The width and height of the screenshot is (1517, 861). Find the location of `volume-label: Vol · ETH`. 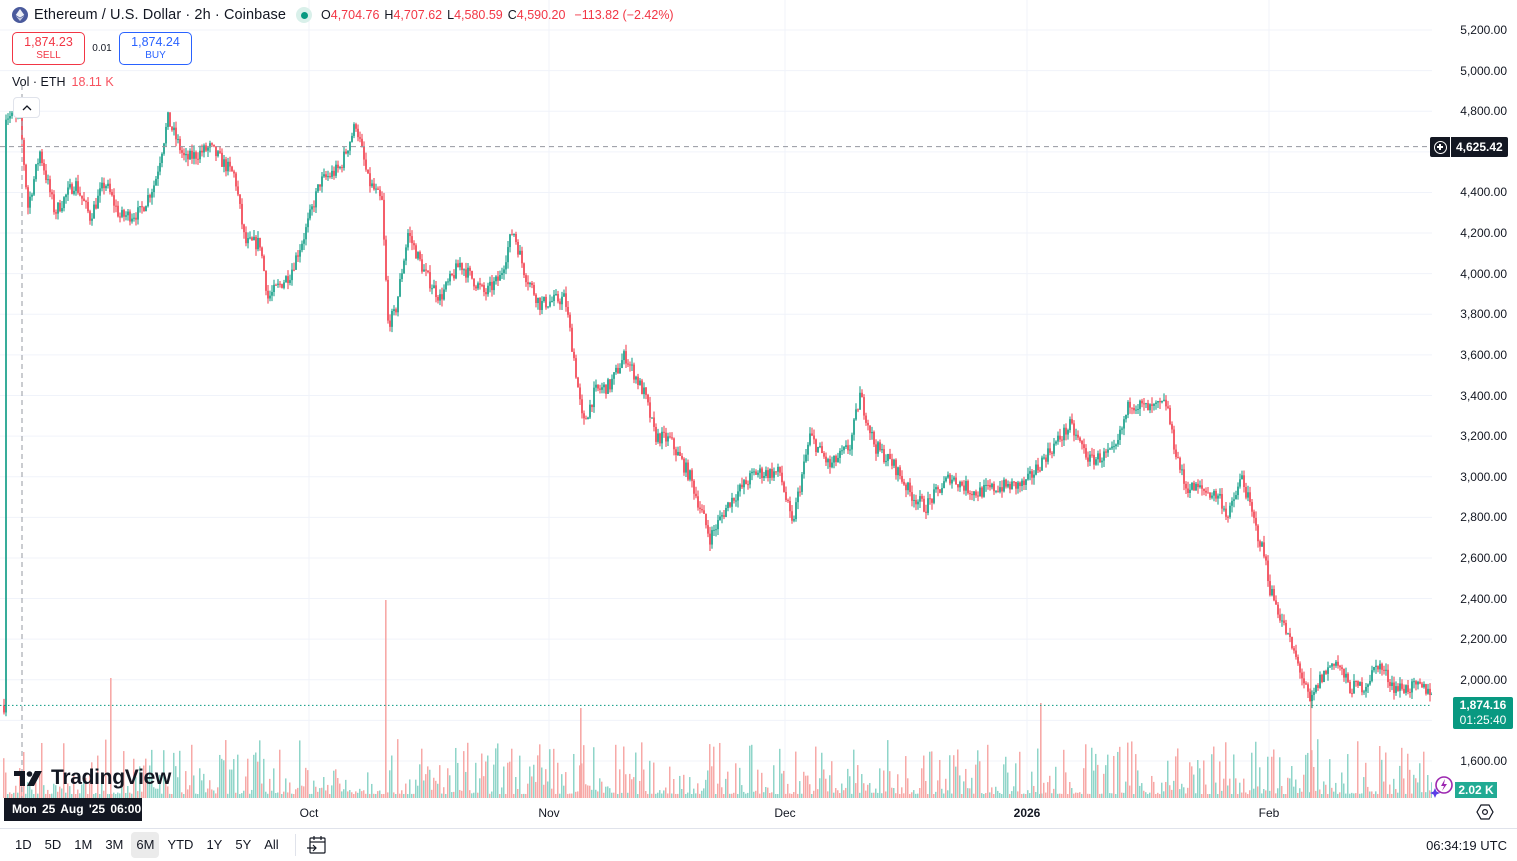

volume-label: Vol · ETH is located at coordinates (39, 82).